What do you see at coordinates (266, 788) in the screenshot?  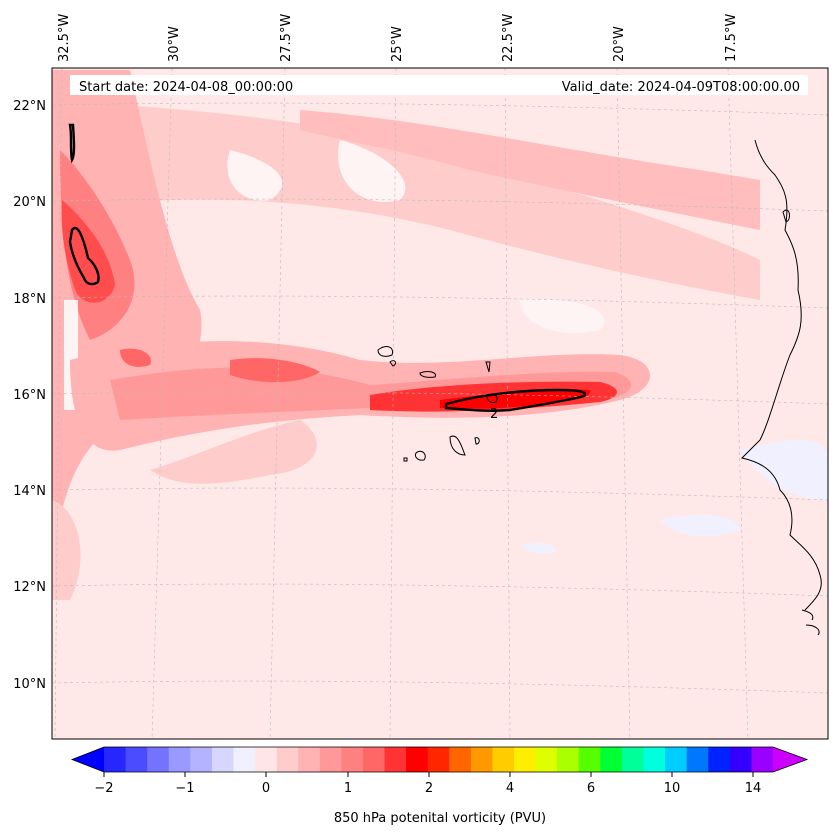 I see `colorbar-tick-label: 0` at bounding box center [266, 788].